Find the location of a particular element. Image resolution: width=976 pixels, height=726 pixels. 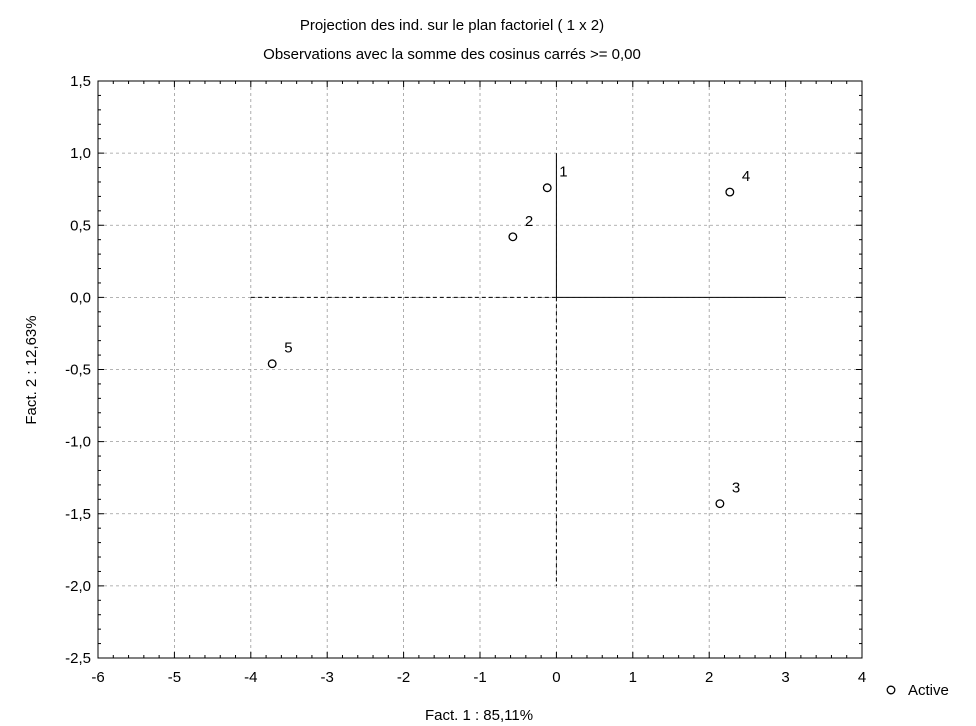

x-tick-label: 3 is located at coordinates (785, 677).